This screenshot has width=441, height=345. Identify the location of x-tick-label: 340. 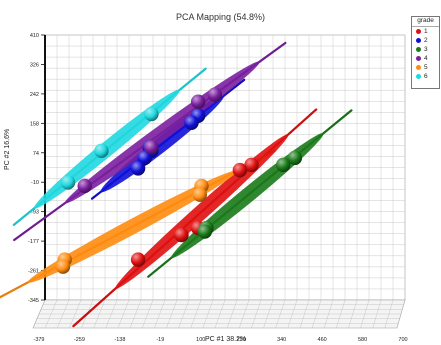
(281, 340).